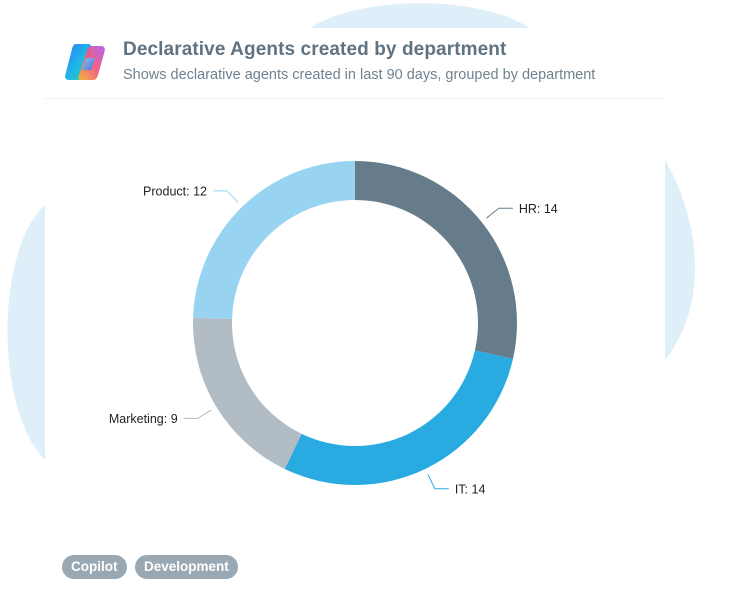 Image resolution: width=734 pixels, height=604 pixels. I want to click on card-title: Declarative Agents created by department, so click(315, 49).